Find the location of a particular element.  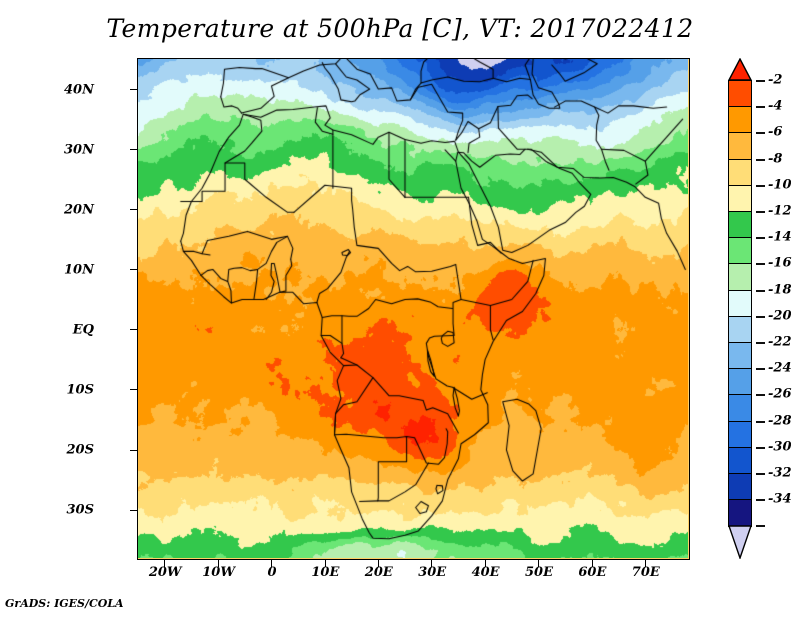

colorbar-cap-high is located at coordinates (740, 69).